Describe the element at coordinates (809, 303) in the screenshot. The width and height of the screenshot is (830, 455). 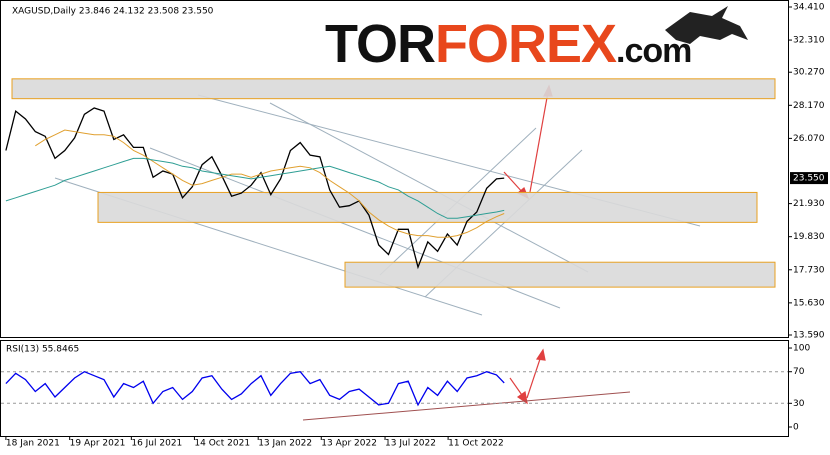
I see `y-tick-label: 15.630` at that location.